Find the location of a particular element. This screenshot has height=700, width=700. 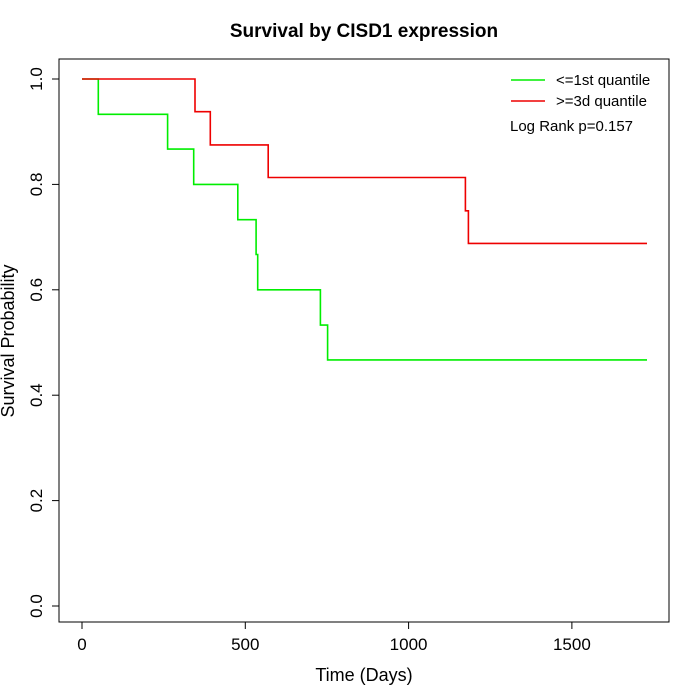

x-axis-label: Time (Days) is located at coordinates (363, 675).